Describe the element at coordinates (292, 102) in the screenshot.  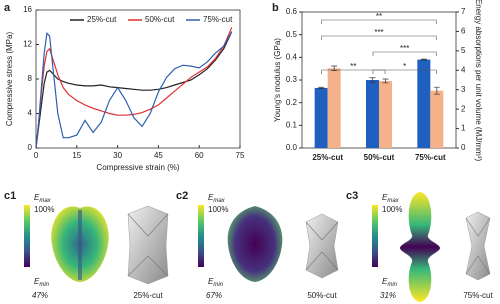
I see `y-tick-label: 0.2` at that location.